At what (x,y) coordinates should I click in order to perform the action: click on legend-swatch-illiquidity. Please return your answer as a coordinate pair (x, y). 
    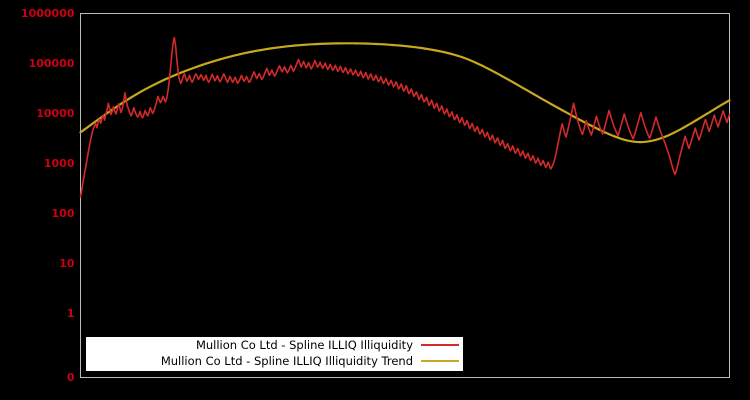
    Looking at the image, I should click on (440, 345).